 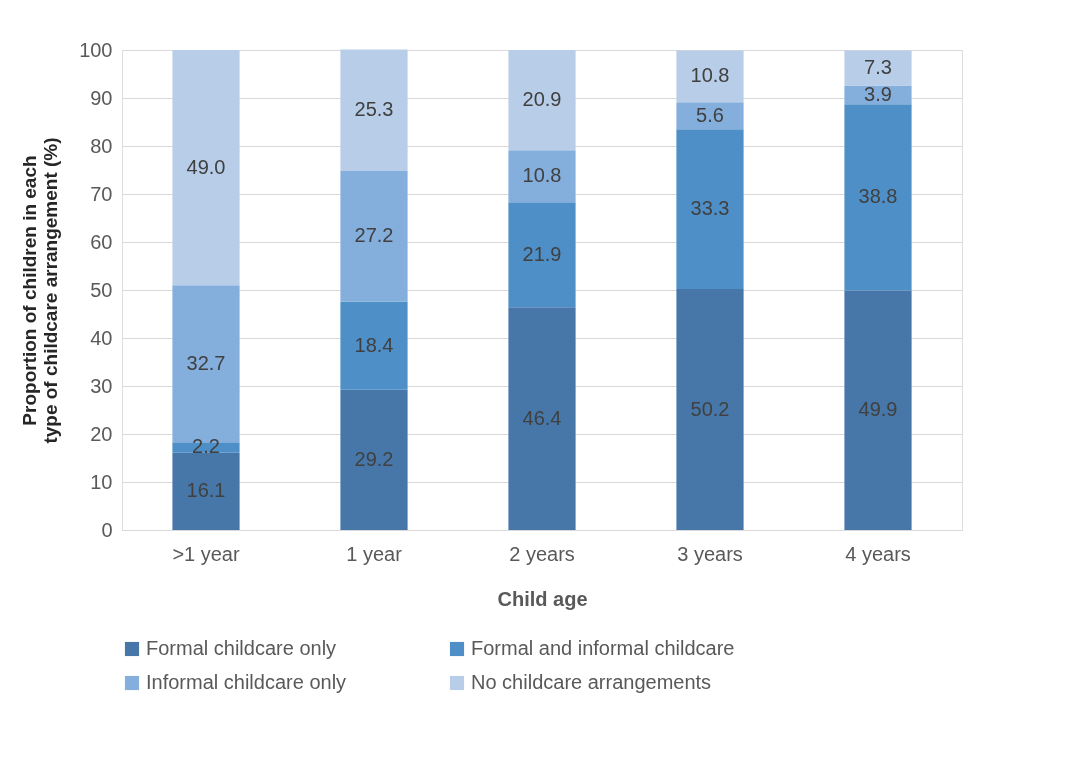 What do you see at coordinates (603, 648) in the screenshot?
I see `legend-label: Formal and informal childcare` at bounding box center [603, 648].